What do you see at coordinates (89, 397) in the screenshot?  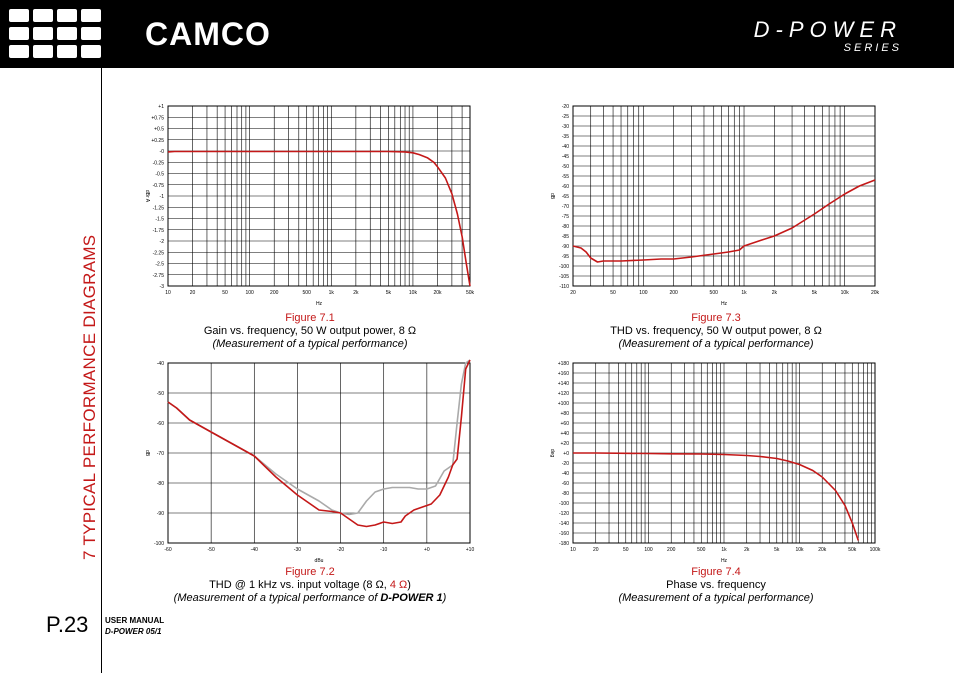 I see `section-title: 7 TYPICAL PERFORMANCE DIAGRAMS` at bounding box center [89, 397].